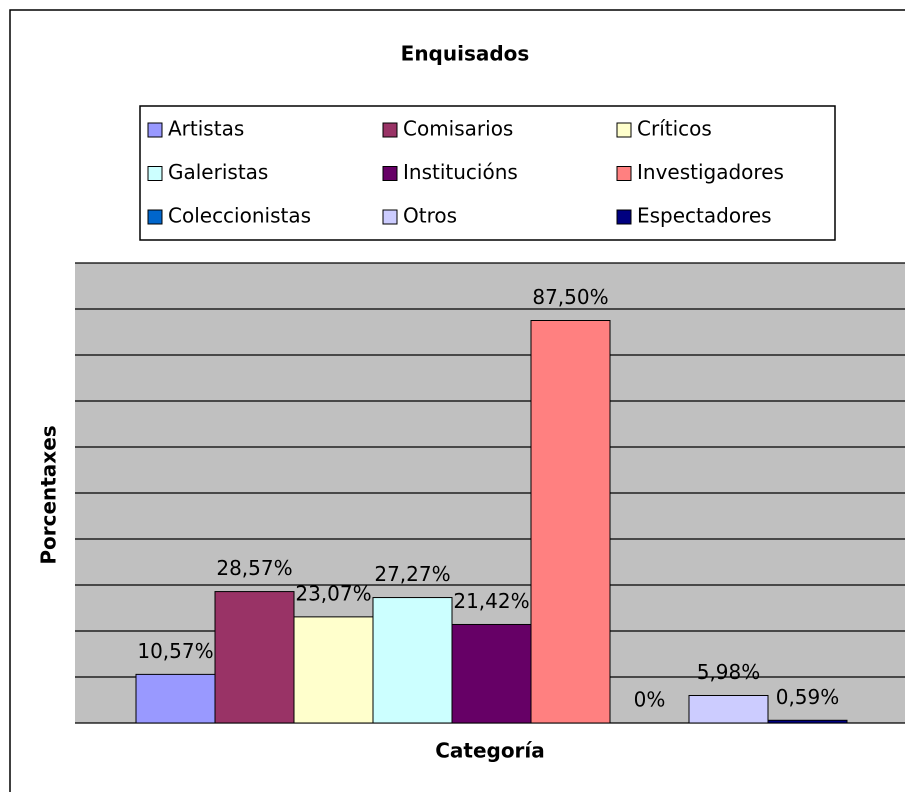 The height and width of the screenshot is (796, 905). I want to click on legend-label: Investigadores, so click(710, 172).